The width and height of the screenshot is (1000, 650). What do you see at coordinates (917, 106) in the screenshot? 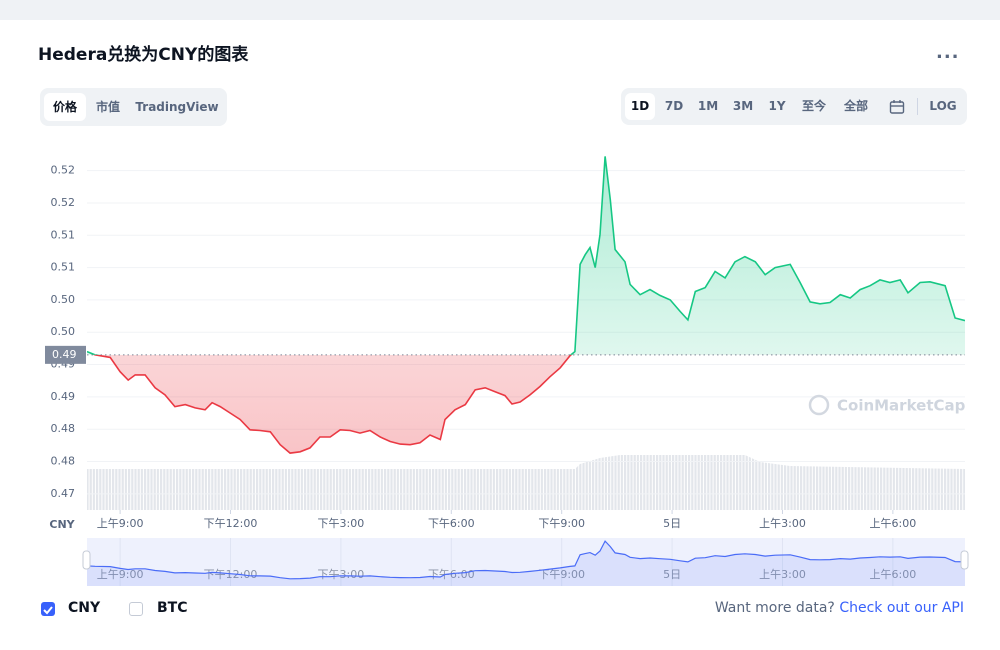
I see `divider` at bounding box center [917, 106].